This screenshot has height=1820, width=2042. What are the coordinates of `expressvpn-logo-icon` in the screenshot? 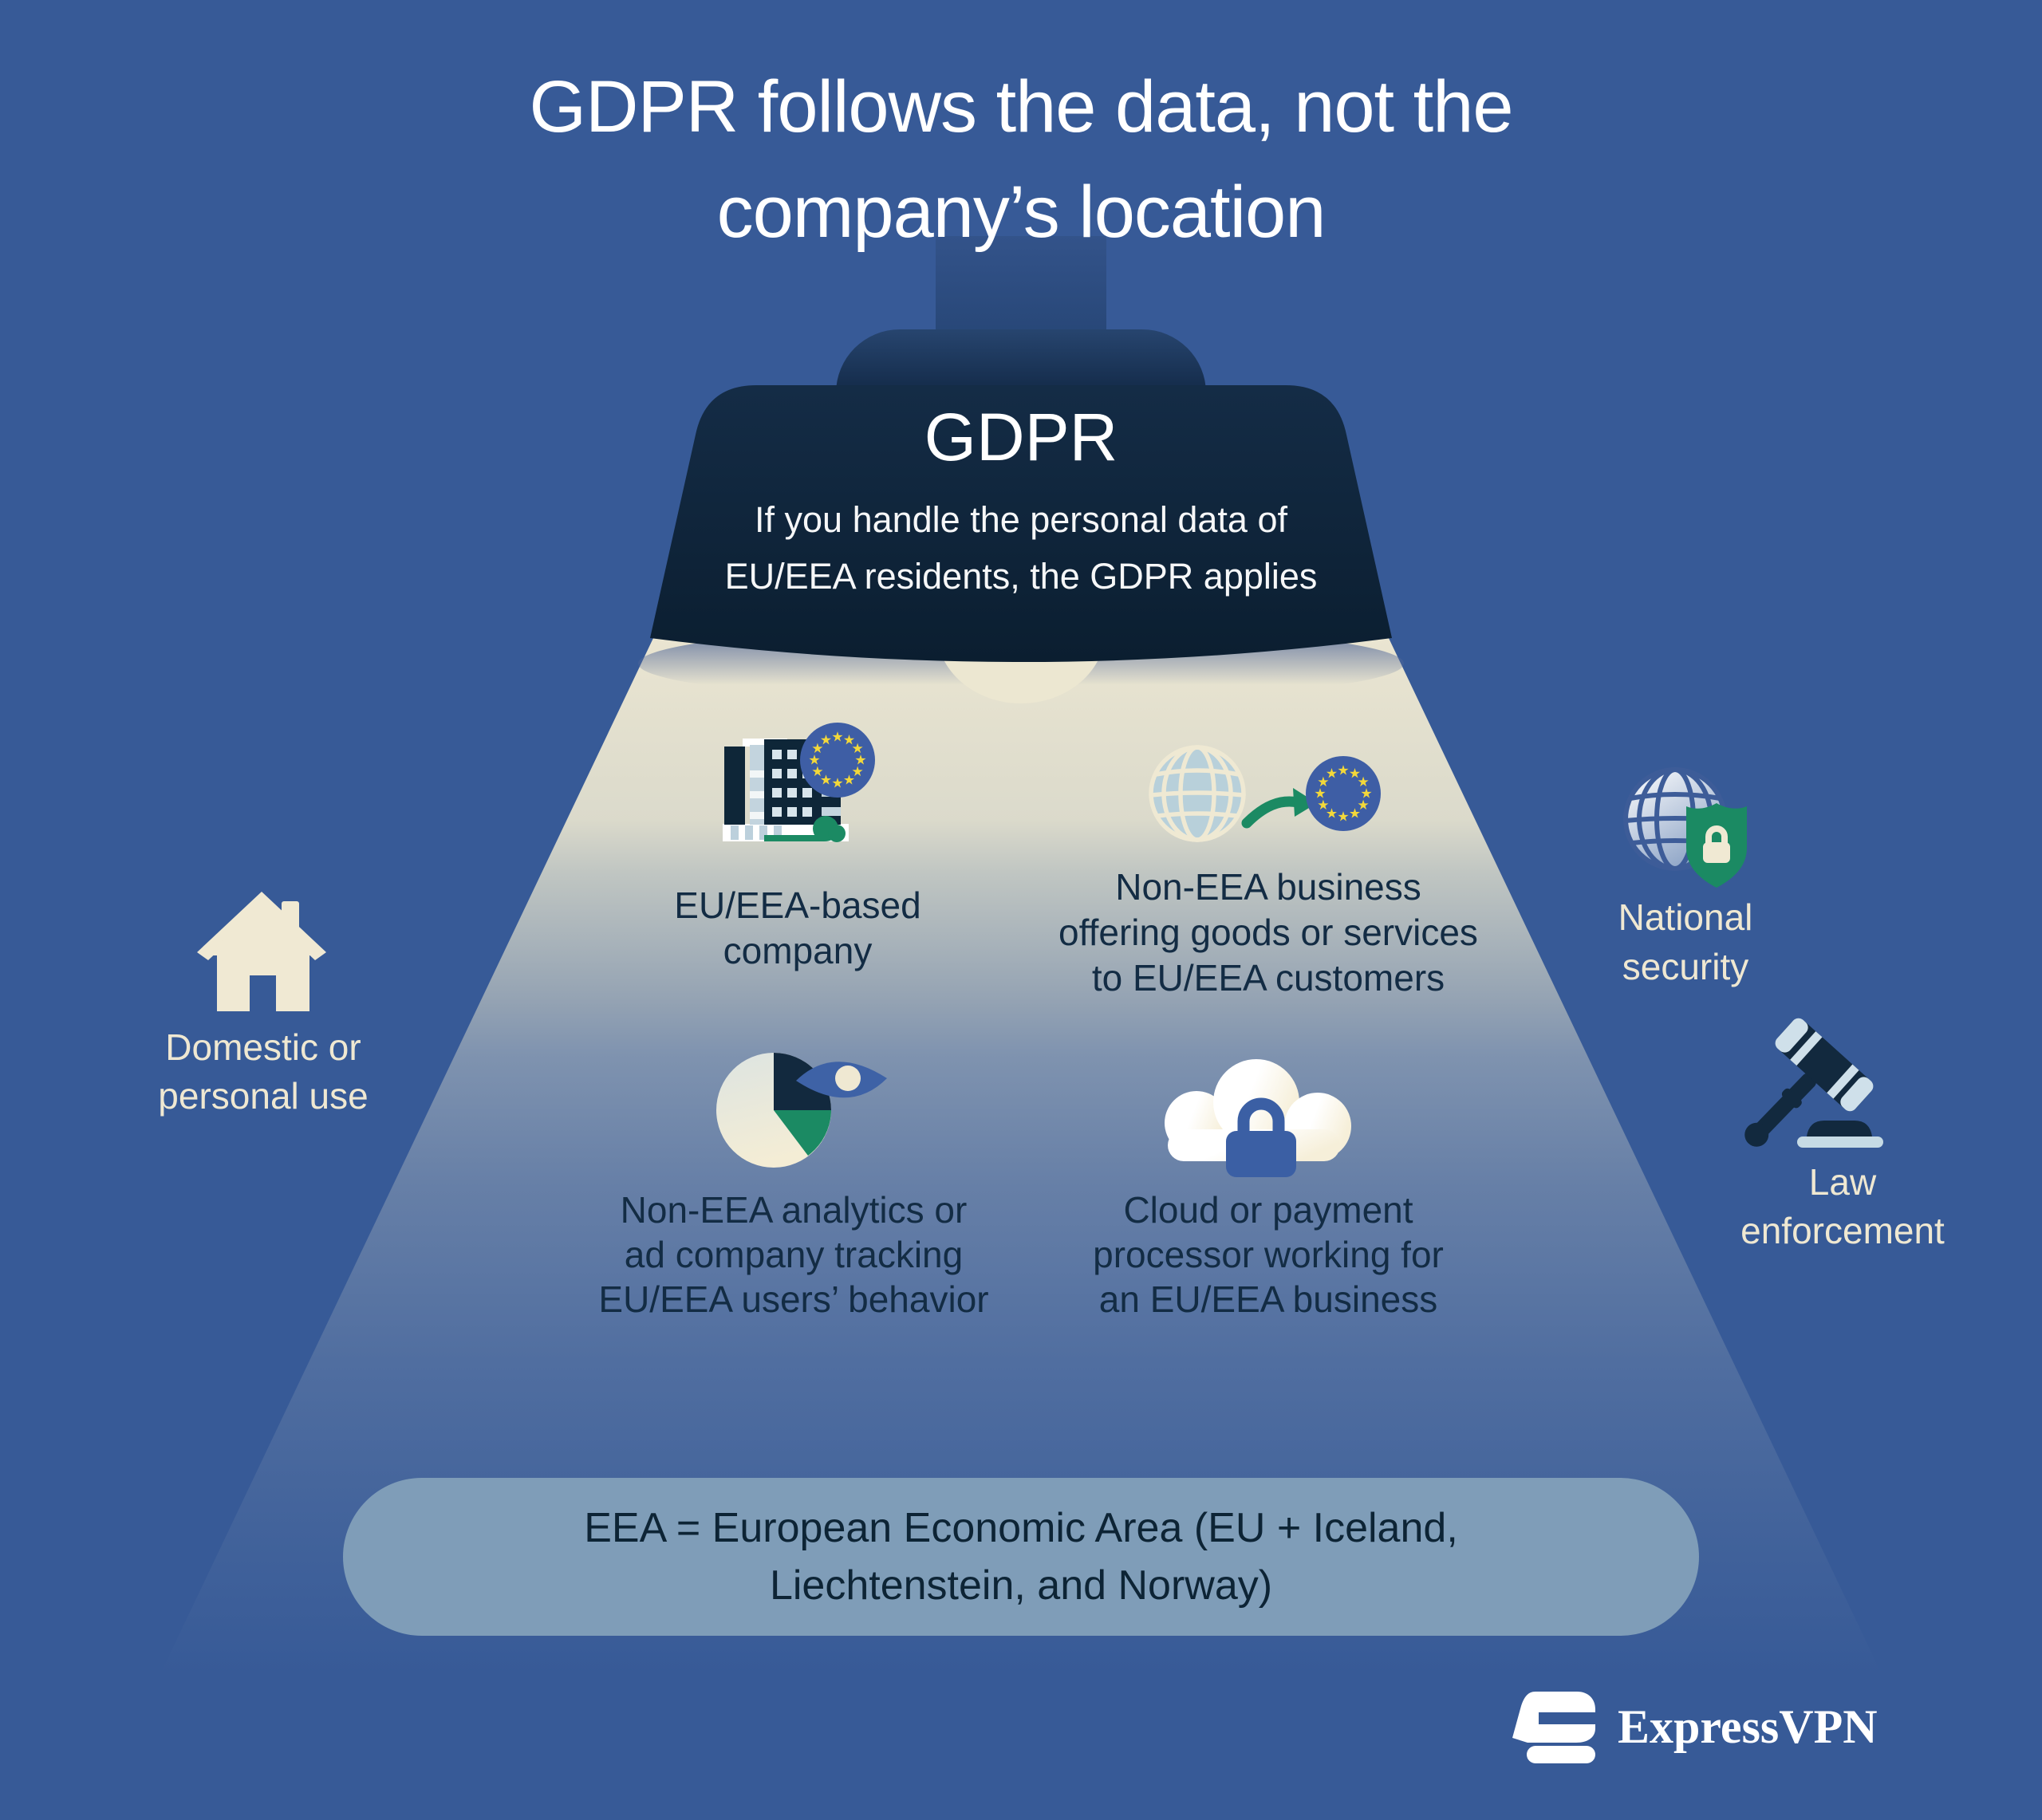 It's located at (1553, 1727).